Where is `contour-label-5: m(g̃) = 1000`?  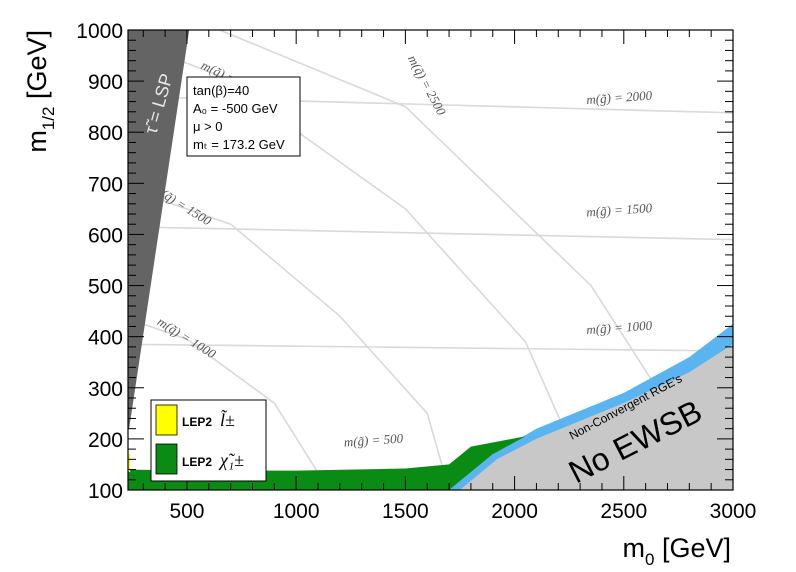 contour-label-5: m(g̃) = 1000 is located at coordinates (619, 328).